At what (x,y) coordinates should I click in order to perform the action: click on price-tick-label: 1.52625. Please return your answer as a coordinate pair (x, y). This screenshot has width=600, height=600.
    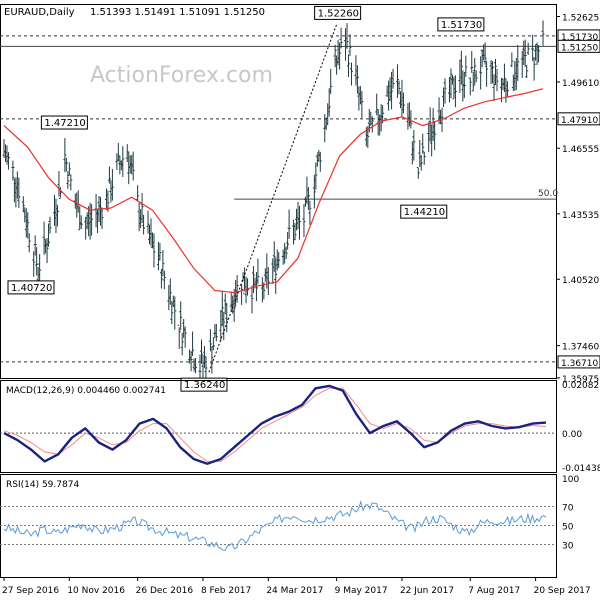
    Looking at the image, I should click on (580, 18).